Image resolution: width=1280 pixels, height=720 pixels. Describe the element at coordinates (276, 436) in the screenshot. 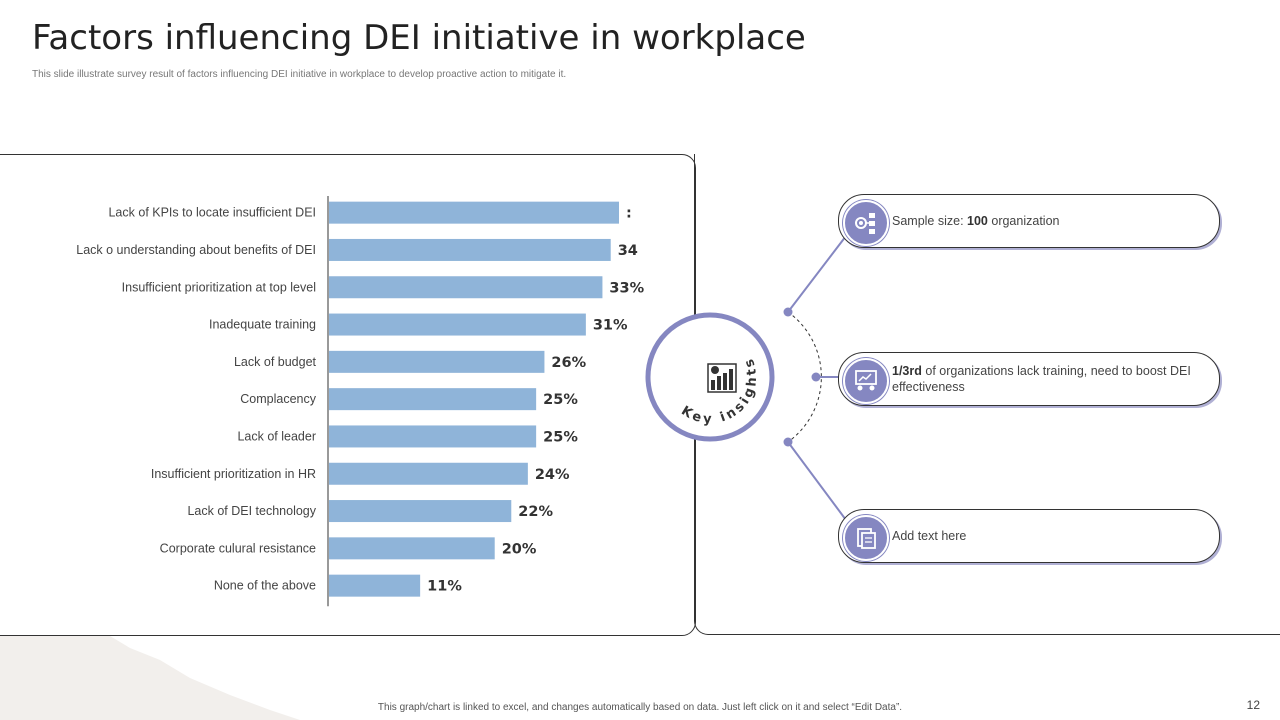

I see `category-label: Lack of leader` at that location.